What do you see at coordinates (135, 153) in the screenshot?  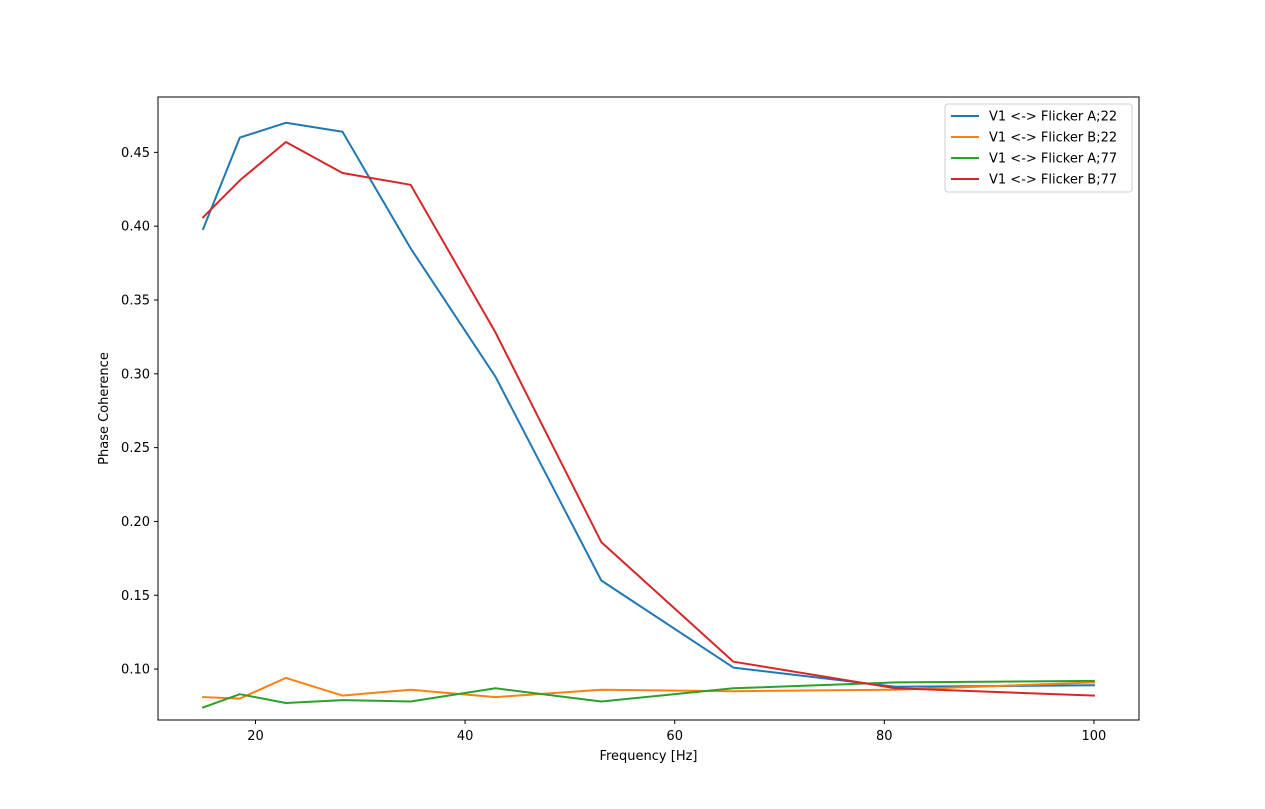 I see `y-tick-label: 0.45` at bounding box center [135, 153].